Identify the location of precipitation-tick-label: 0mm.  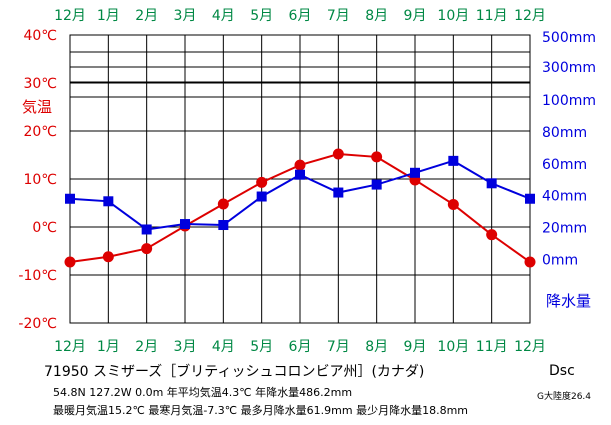
(560, 260).